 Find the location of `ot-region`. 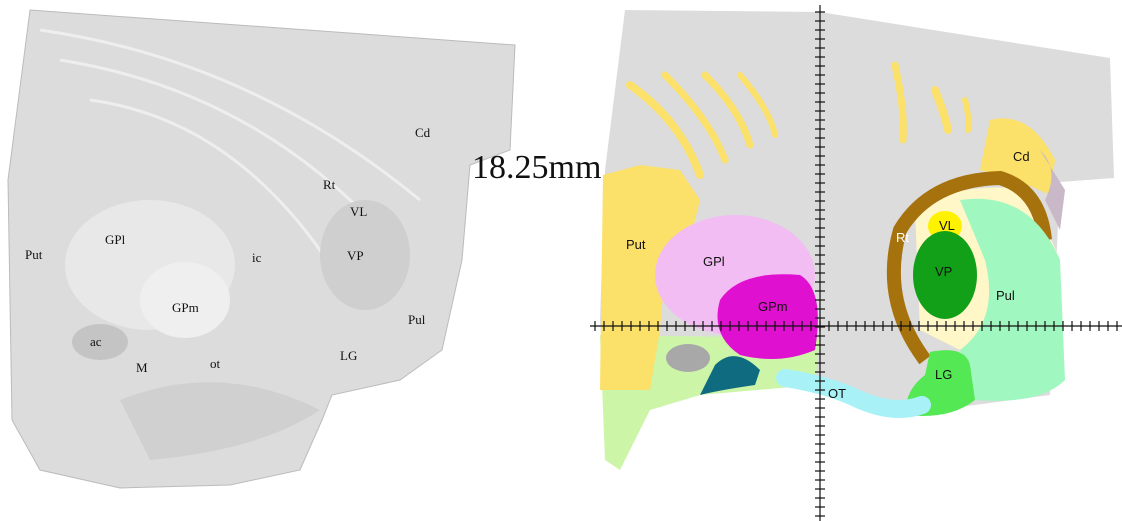

ot-region is located at coordinates (853, 393).